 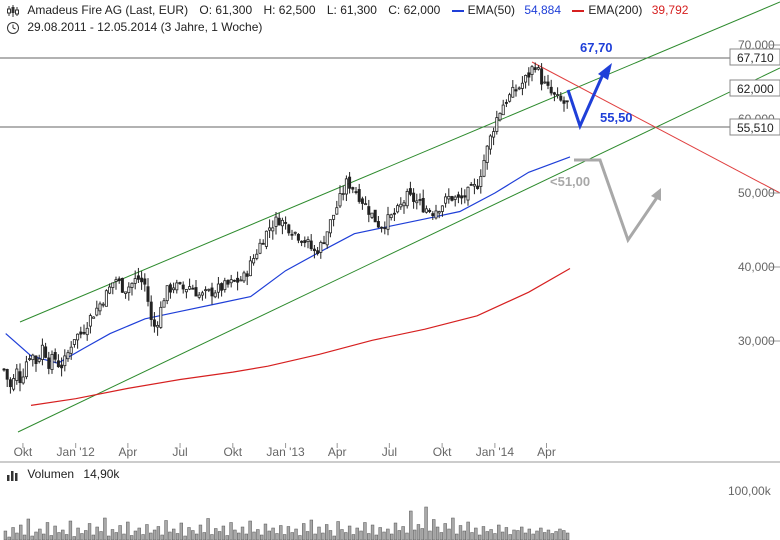 What do you see at coordinates (655, 127) in the screenshot?
I see `resistance-line` at bounding box center [655, 127].